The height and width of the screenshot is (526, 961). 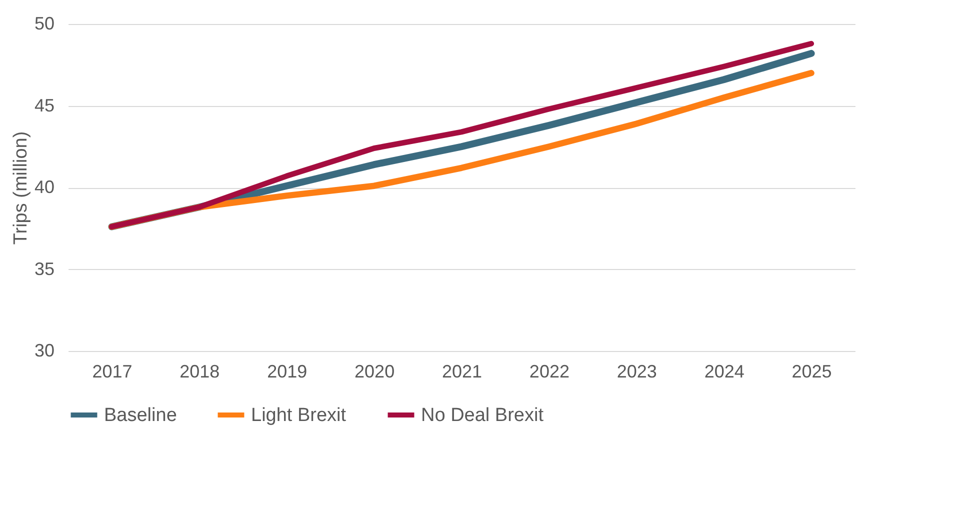 What do you see at coordinates (374, 372) in the screenshot?
I see `x-tick-label: 2020` at bounding box center [374, 372].